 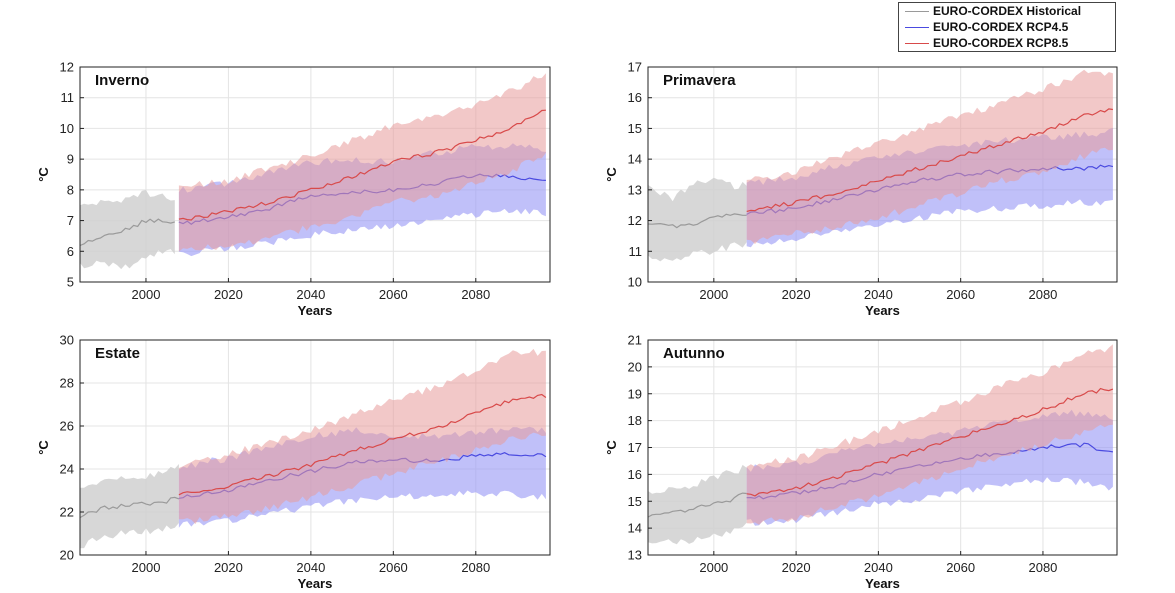 I want to click on y-tick-label: 7, so click(x=70, y=220).